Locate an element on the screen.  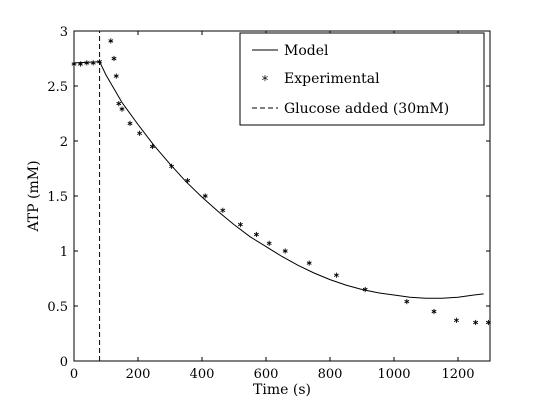
y-tick-label: 1.5 is located at coordinates (57, 197).